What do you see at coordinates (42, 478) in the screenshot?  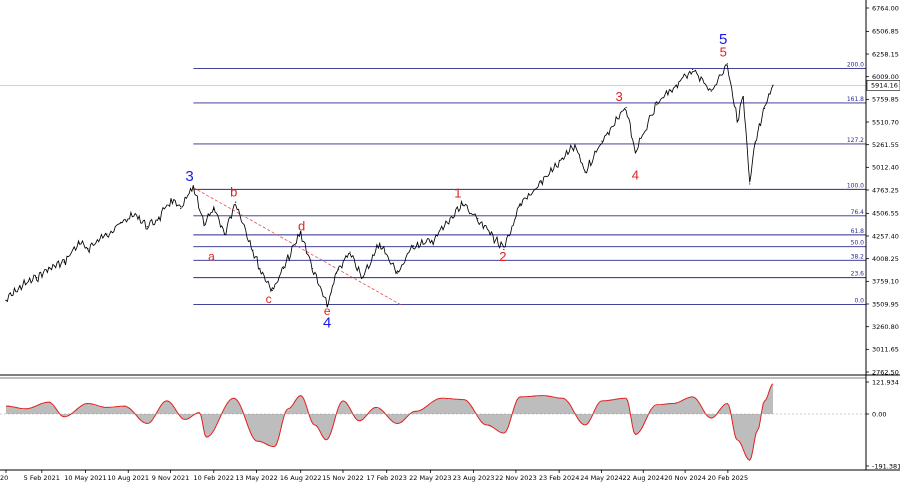 I see `date-tick-label: 5 Feb 2021` at bounding box center [42, 478].